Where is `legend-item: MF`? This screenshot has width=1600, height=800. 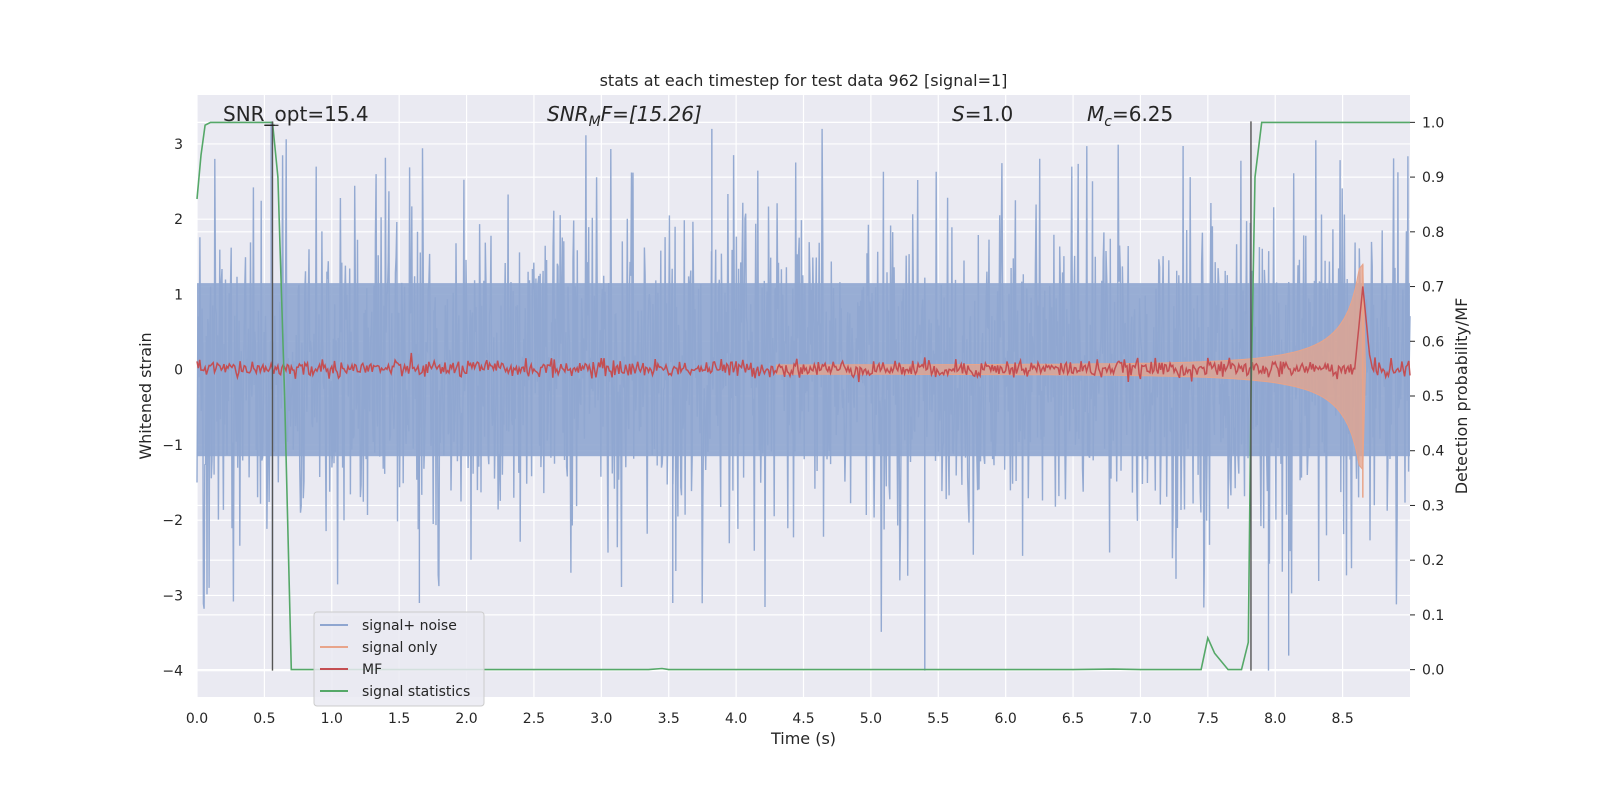
legend-item: MF is located at coordinates (351, 670).